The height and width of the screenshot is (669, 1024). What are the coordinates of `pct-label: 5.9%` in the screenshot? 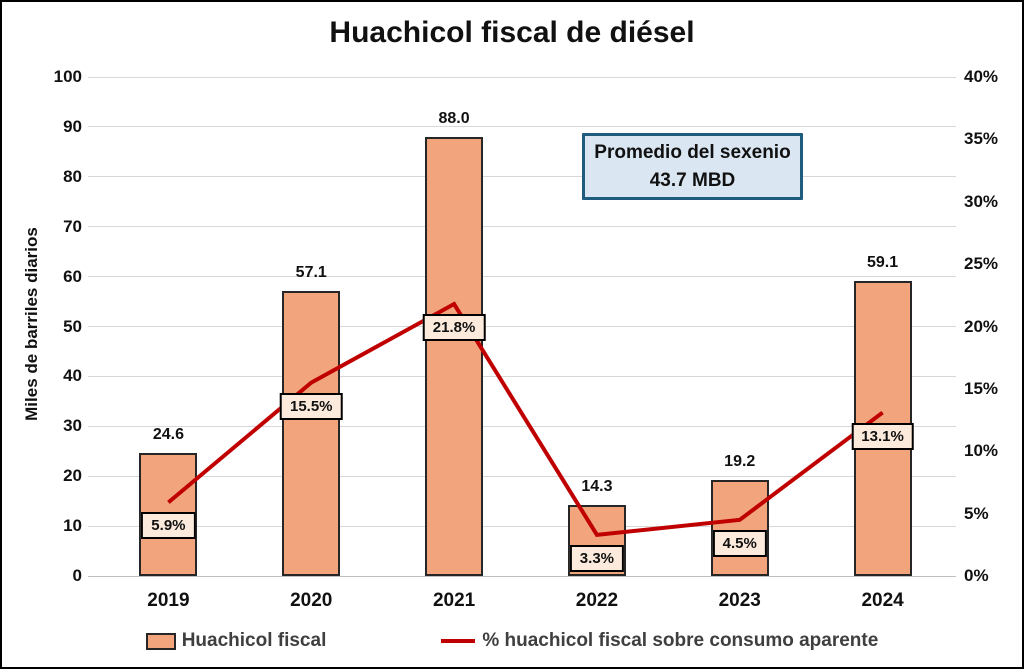 It's located at (168, 526).